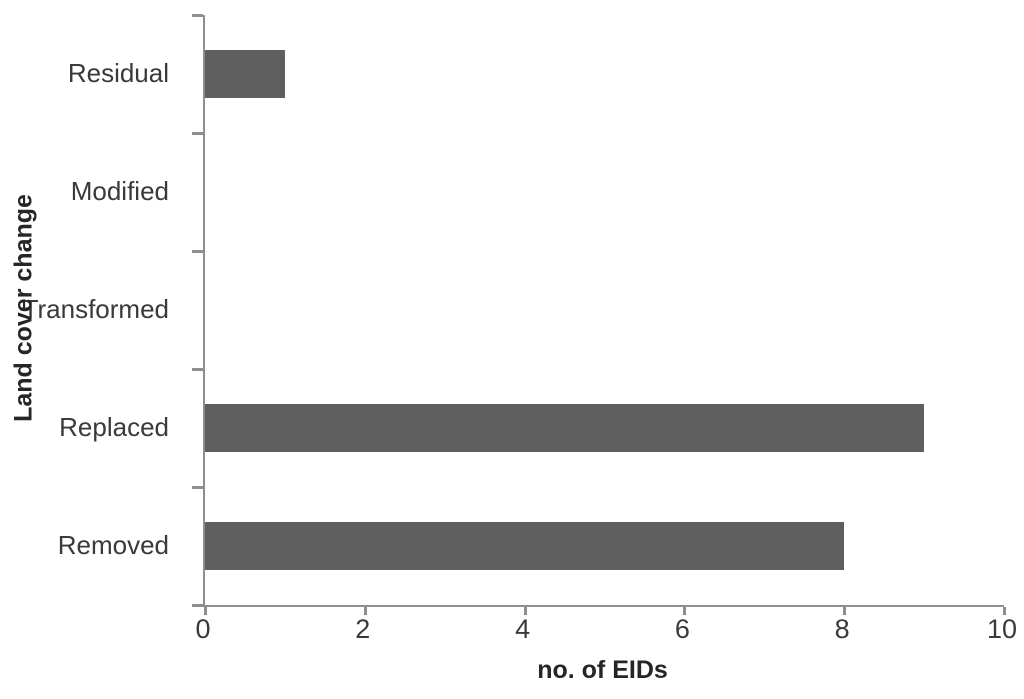 The height and width of the screenshot is (699, 1024). What do you see at coordinates (363, 629) in the screenshot?
I see `x-tick-label: 2` at bounding box center [363, 629].